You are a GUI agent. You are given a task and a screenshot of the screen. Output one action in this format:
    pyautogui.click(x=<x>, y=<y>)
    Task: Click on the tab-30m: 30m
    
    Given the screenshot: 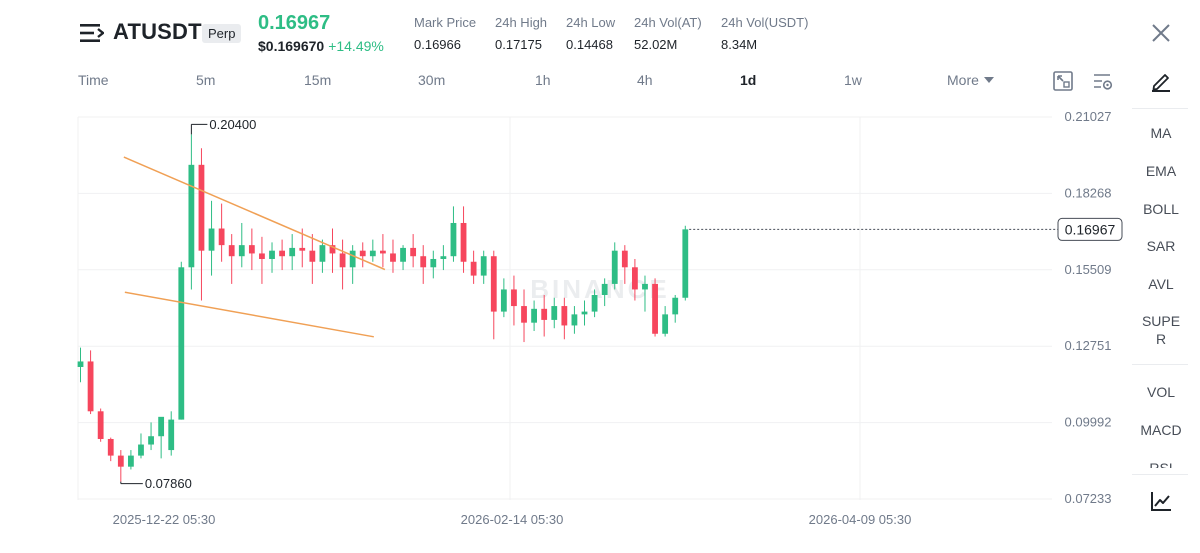 What is the action you would take?
    pyautogui.click(x=432, y=80)
    